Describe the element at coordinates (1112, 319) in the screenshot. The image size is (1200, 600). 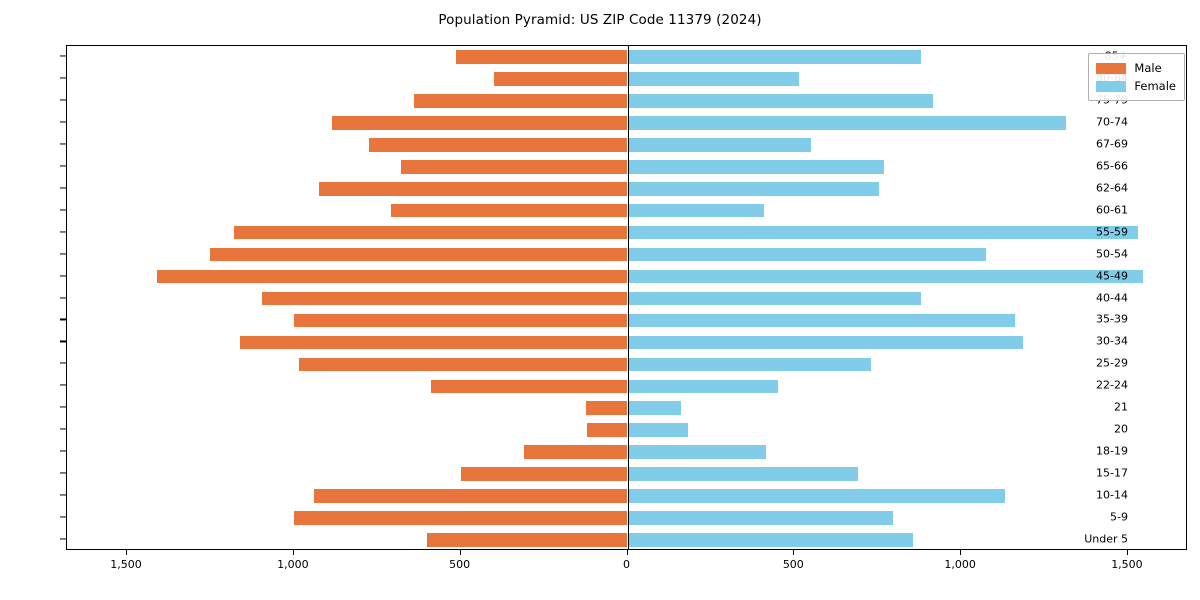
I see `y-tick-label: 35-39` at that location.